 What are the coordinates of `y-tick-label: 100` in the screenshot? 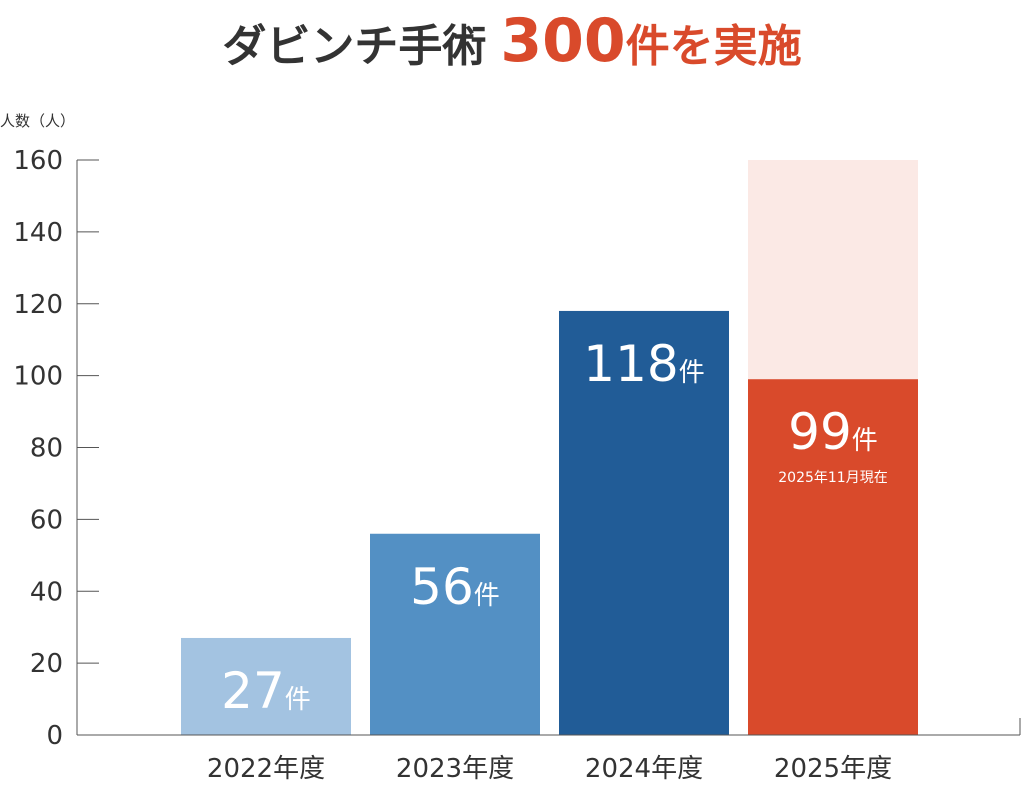 It's located at (38, 377).